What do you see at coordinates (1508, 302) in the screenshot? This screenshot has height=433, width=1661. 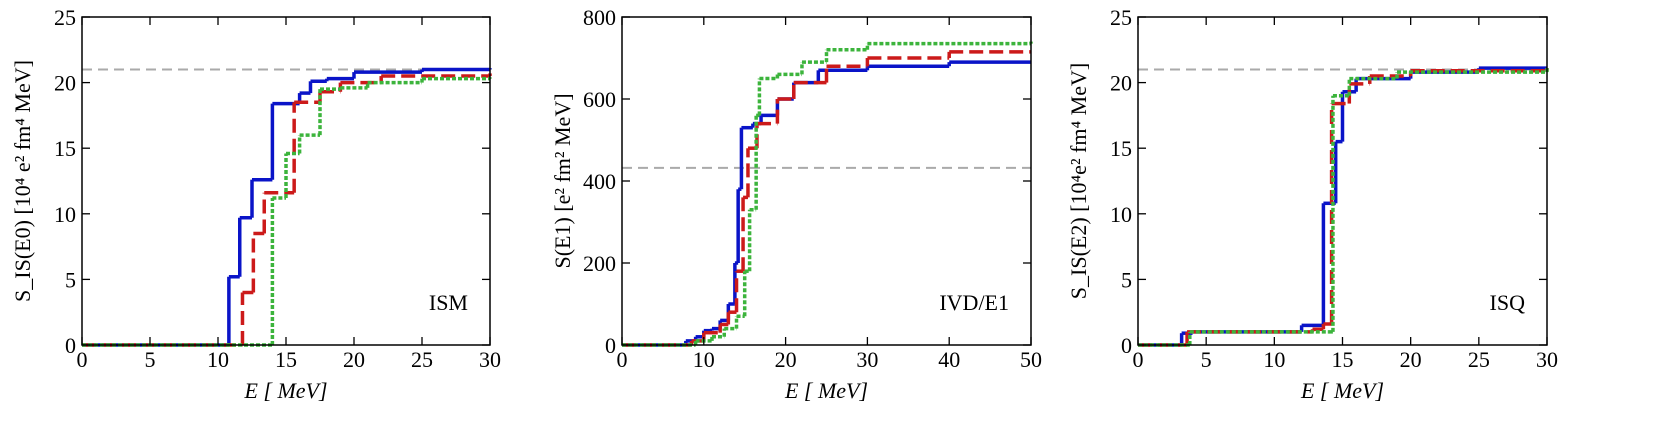 I see `annotation: ISQ` at bounding box center [1508, 302].